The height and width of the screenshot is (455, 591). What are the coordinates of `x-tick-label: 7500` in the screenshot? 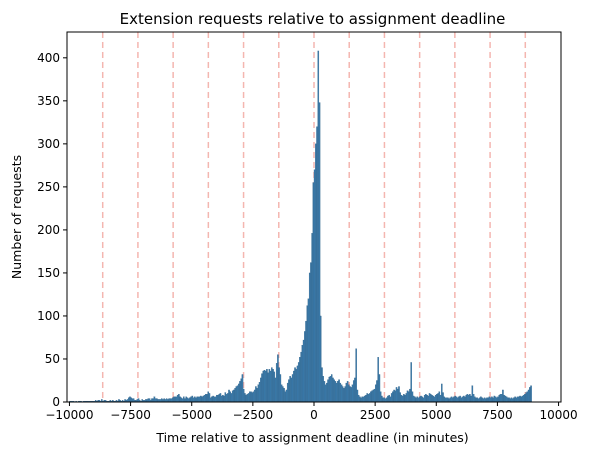 It's located at (497, 415).